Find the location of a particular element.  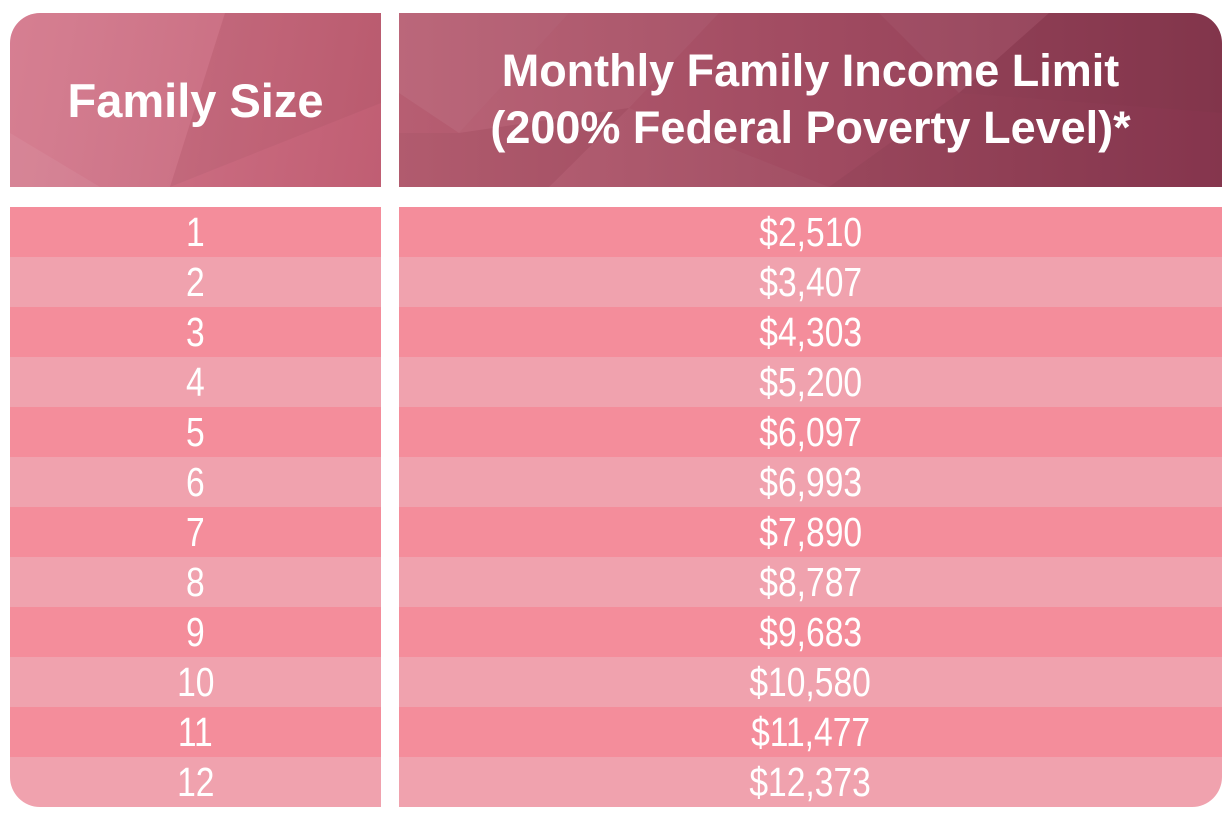

family-size-cell: 9 is located at coordinates (195, 632).